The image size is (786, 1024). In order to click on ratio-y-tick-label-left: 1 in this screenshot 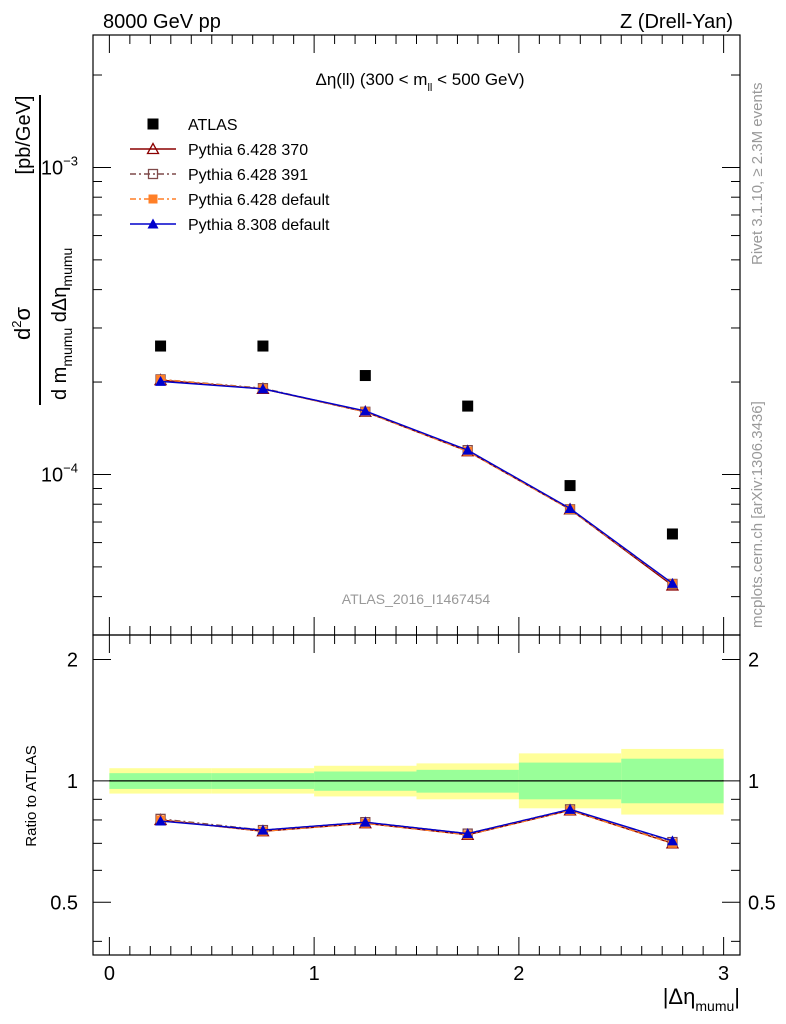, I will do `click(72, 782)`.